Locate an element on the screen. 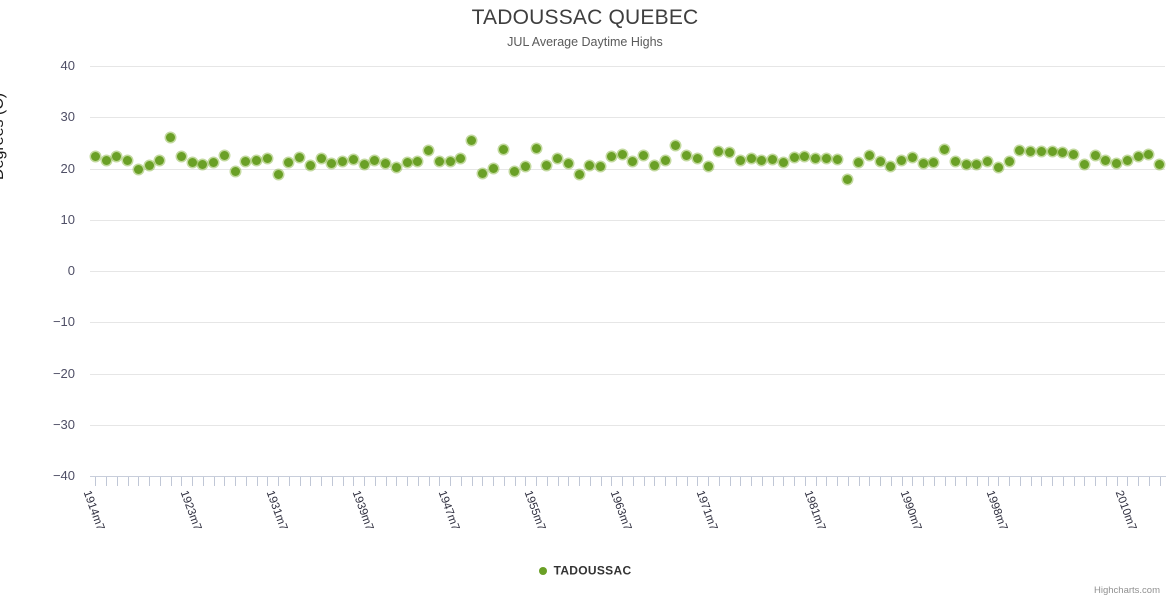 The width and height of the screenshot is (1170, 600). legend-item-tadoussac: TADOUSSAC is located at coordinates (585, 570).